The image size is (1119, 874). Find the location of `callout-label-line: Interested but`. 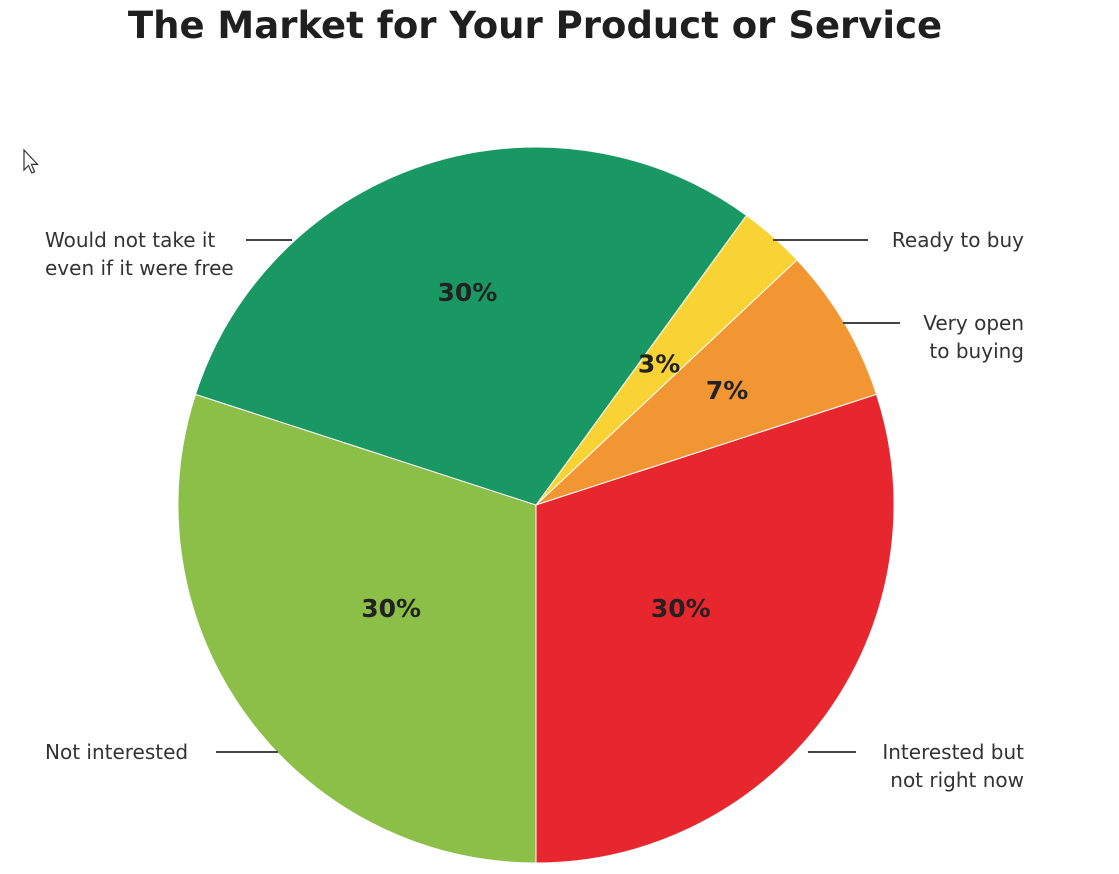

callout-label-line: Interested but is located at coordinates (953, 752).